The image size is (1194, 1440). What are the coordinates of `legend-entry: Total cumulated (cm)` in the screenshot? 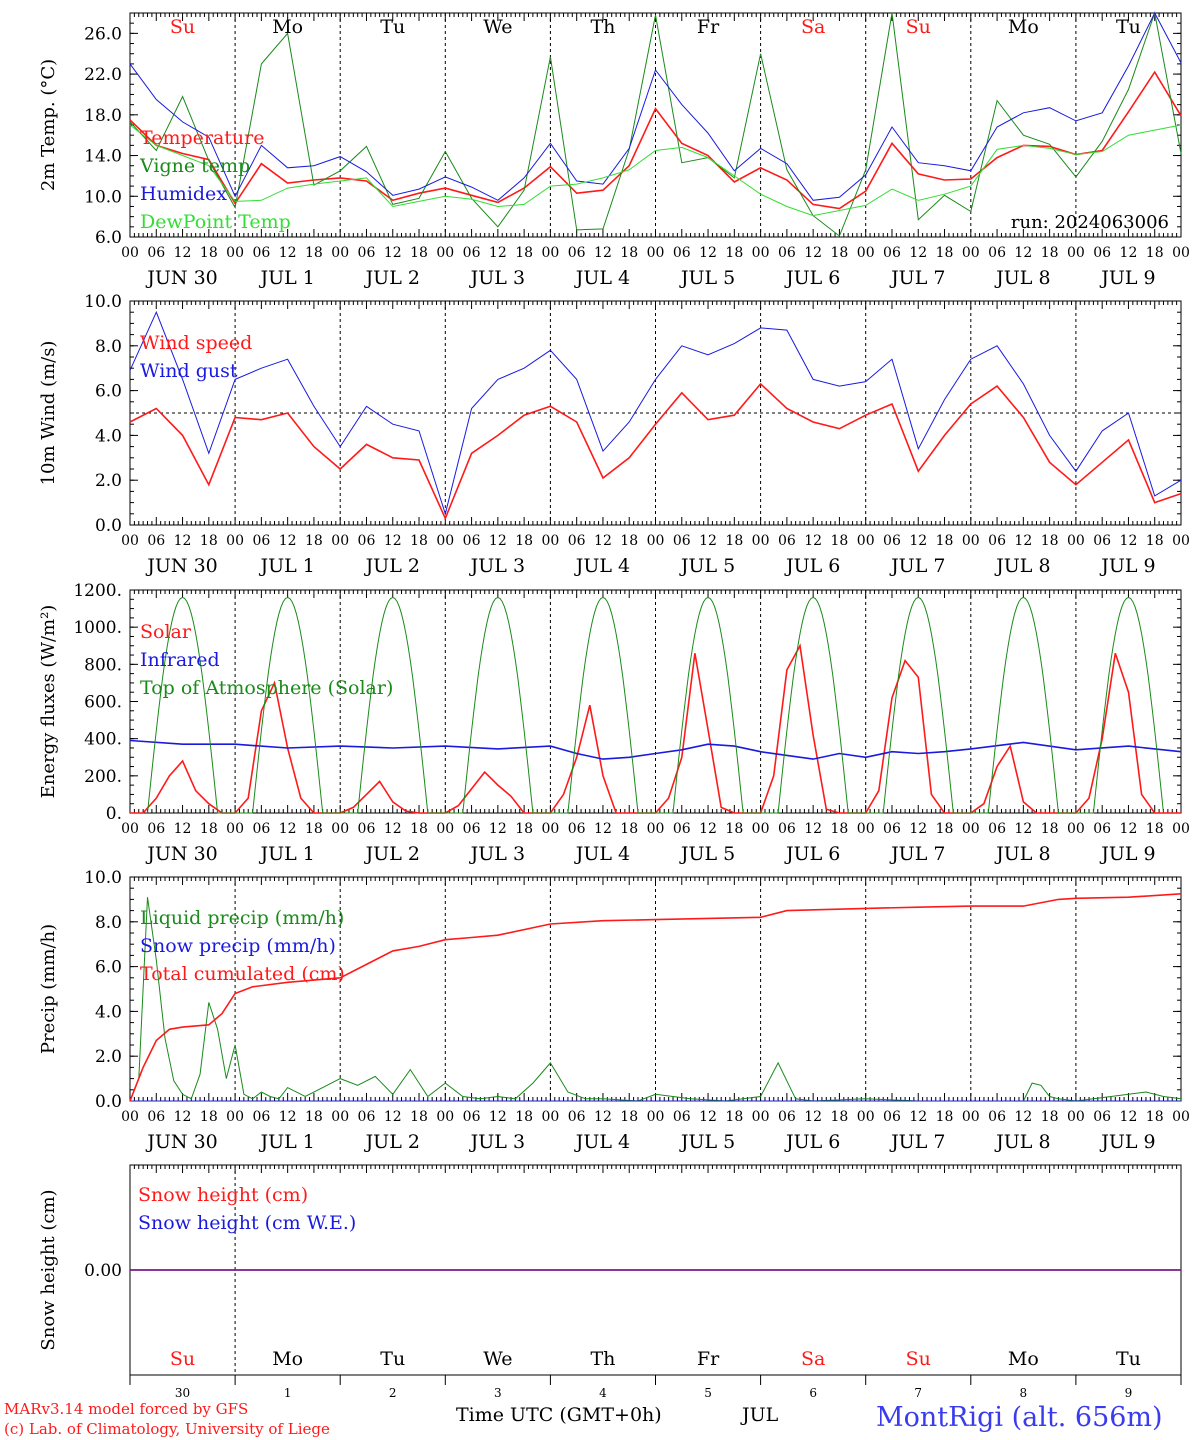 It's located at (242, 974).